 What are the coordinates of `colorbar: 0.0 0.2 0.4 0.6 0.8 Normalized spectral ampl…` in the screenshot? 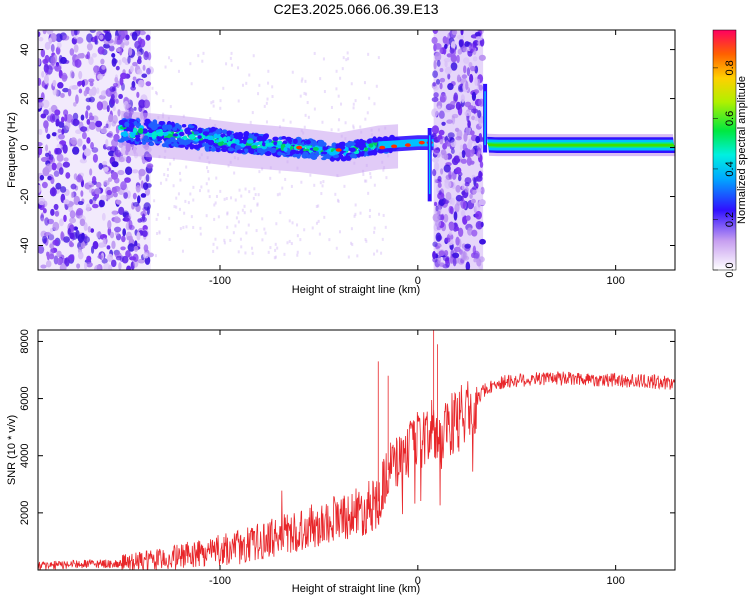 It's located at (730, 153).